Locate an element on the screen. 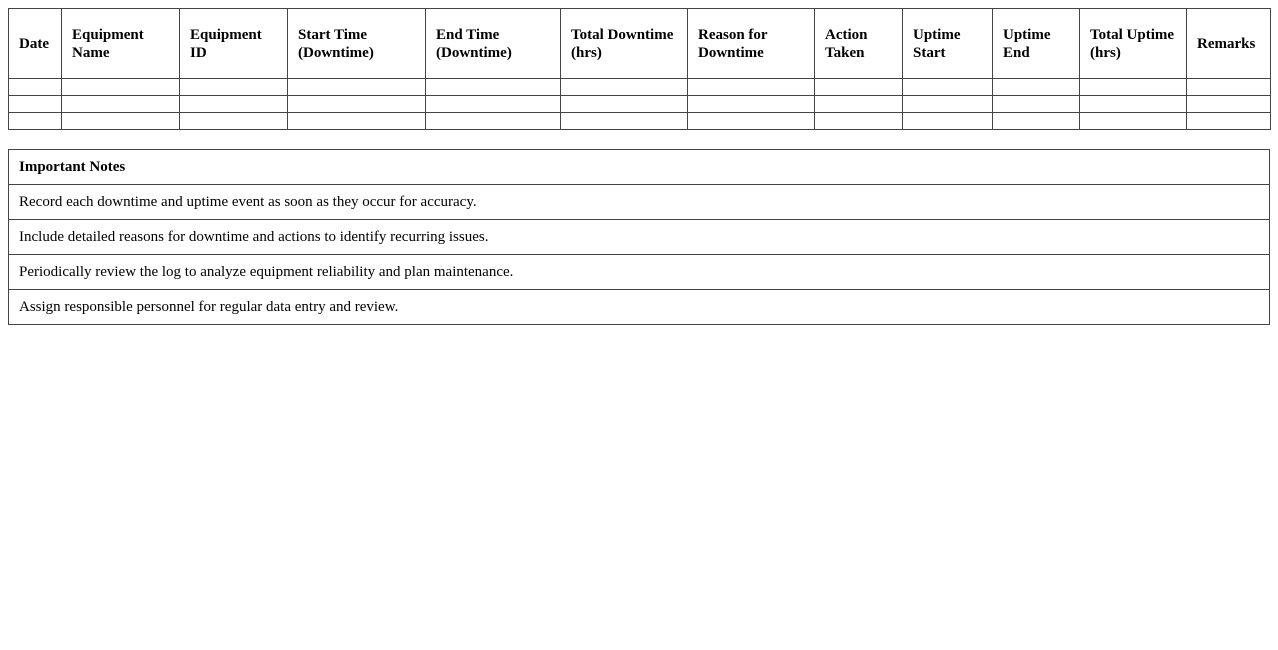 The image size is (1278, 650). column-header: Remarks is located at coordinates (1228, 43).